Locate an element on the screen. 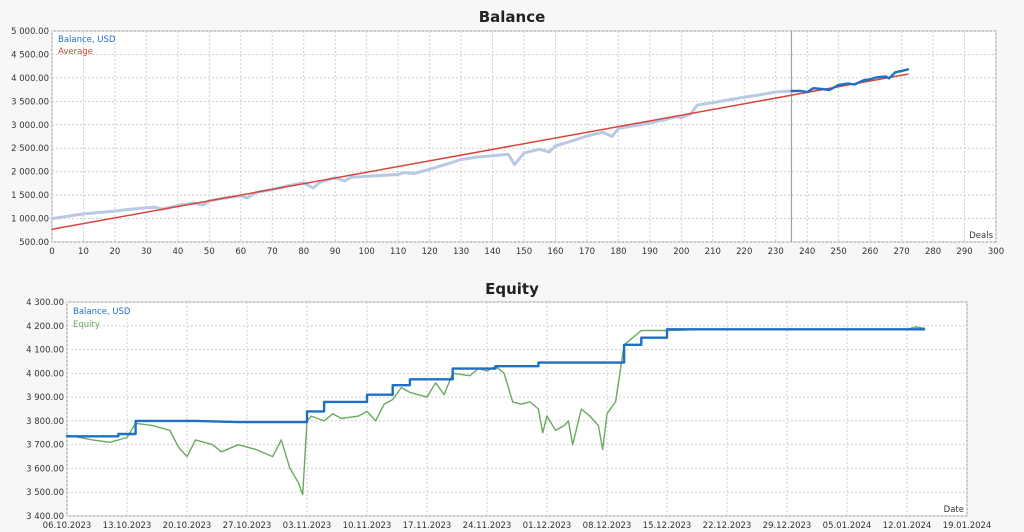  balance-x-tick-label: 160 is located at coordinates (555, 252).